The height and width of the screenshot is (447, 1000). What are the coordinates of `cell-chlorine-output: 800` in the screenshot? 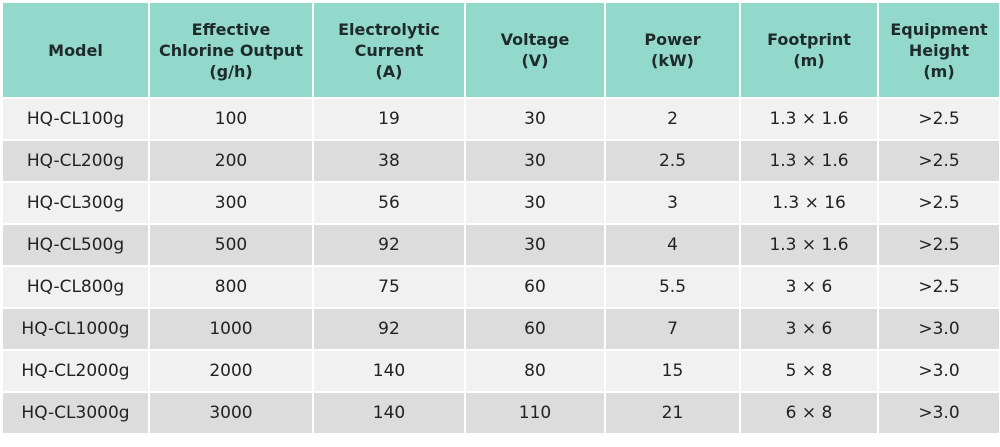 It's located at (231, 287).